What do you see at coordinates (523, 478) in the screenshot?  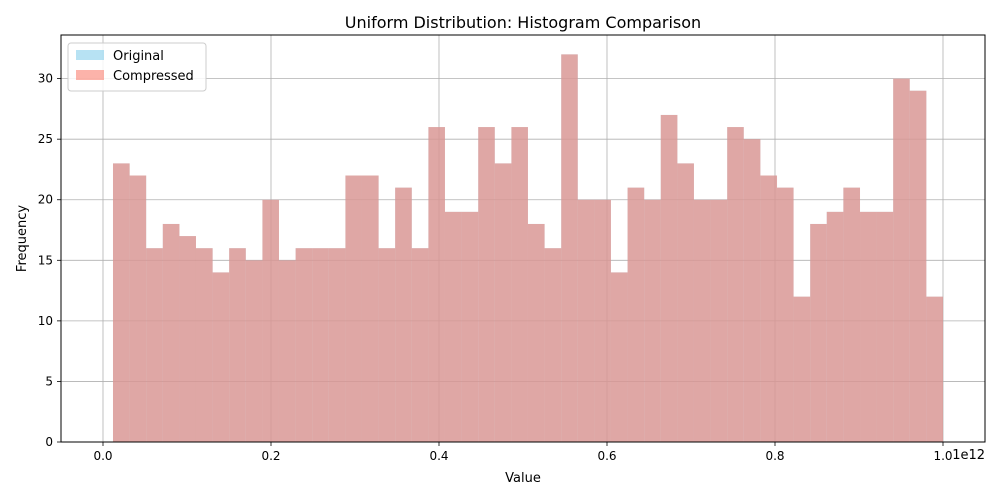 I see `x-axis-label: Value` at bounding box center [523, 478].